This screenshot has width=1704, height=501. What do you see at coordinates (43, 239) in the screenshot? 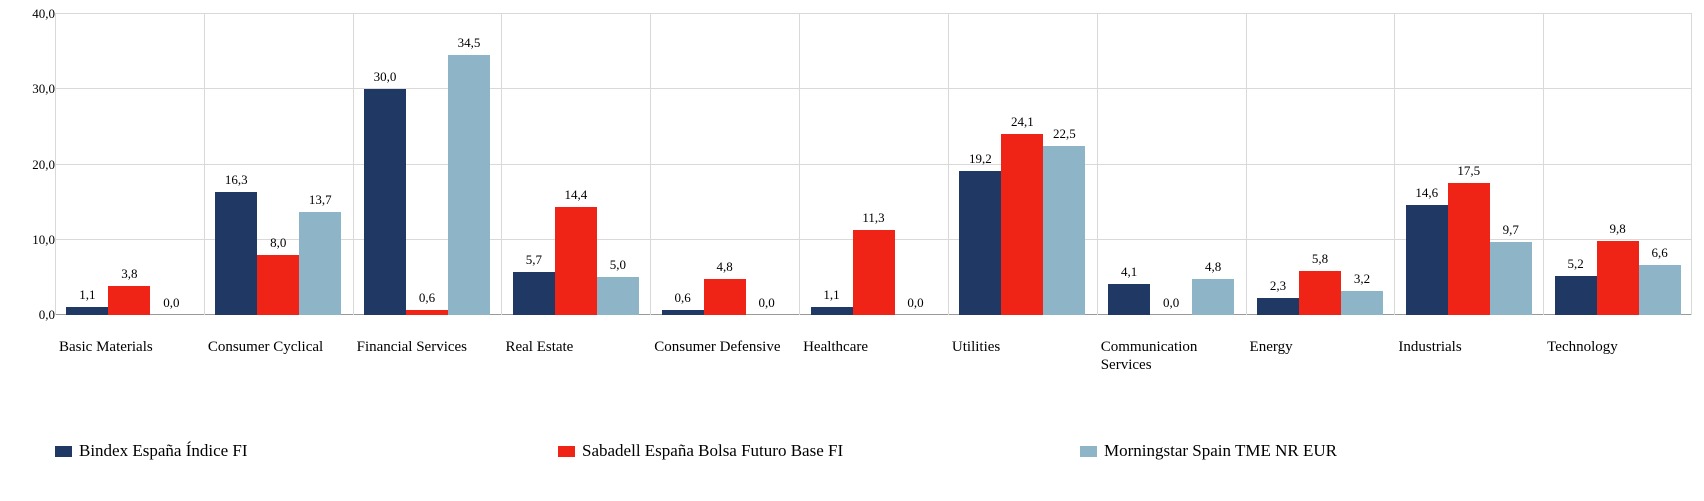
I see `y-tick-label: 10,0` at bounding box center [43, 239].